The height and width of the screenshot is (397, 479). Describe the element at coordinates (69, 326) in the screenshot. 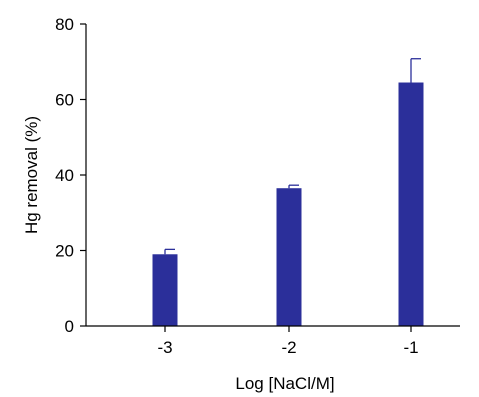

I see `y-tick-label: 0` at that location.